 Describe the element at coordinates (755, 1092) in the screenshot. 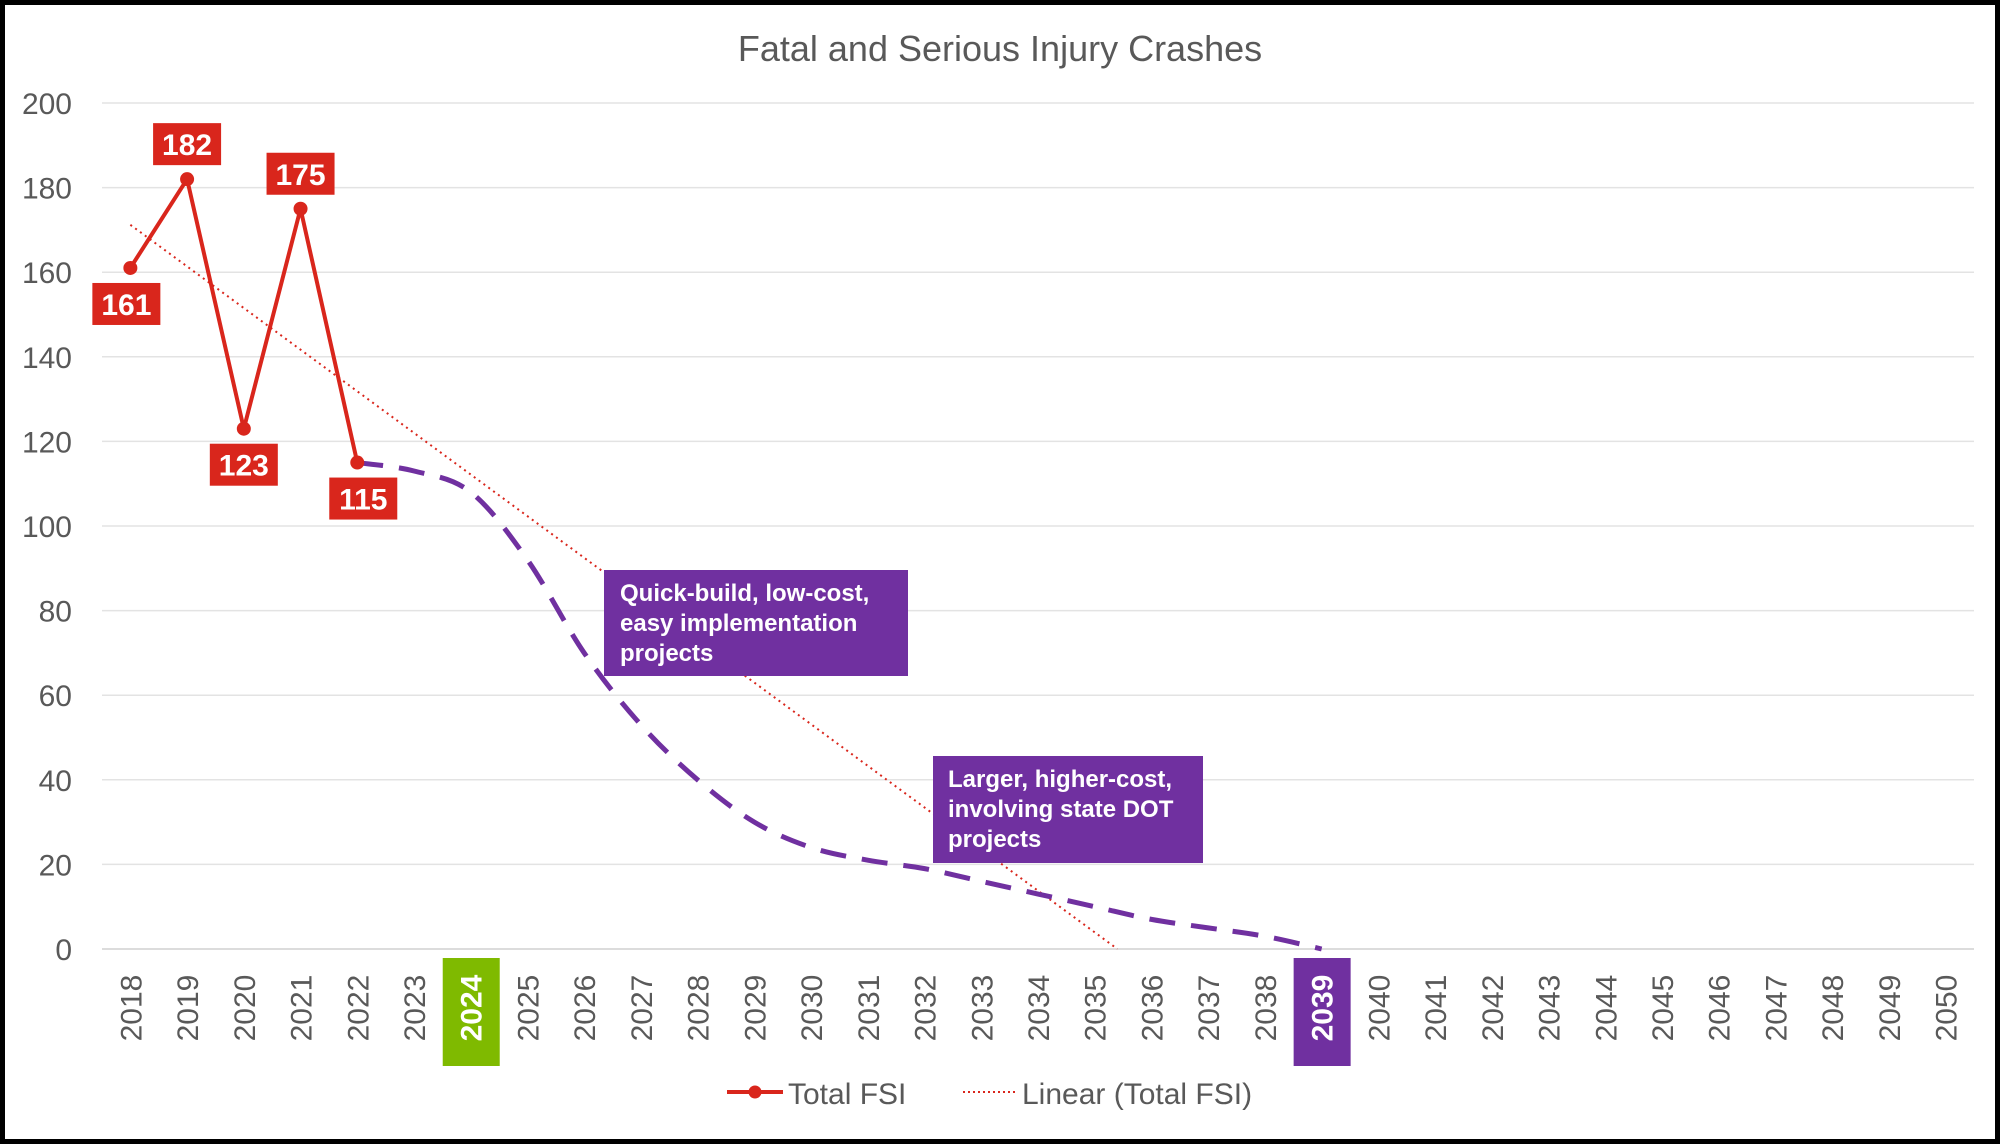

I see `legend-total-fsi-marker-icon` at that location.